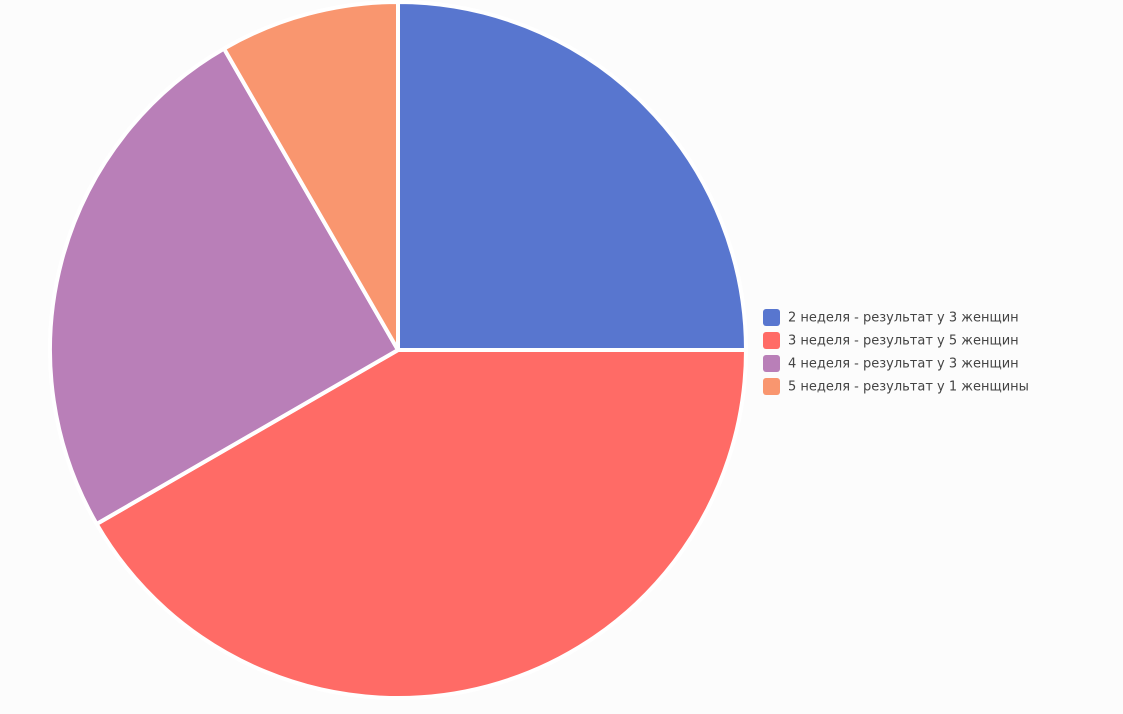 This screenshot has width=1123, height=714. What do you see at coordinates (903, 318) in the screenshot?
I see `legend-label: 2 неделя - результат у 3 женщин` at bounding box center [903, 318].